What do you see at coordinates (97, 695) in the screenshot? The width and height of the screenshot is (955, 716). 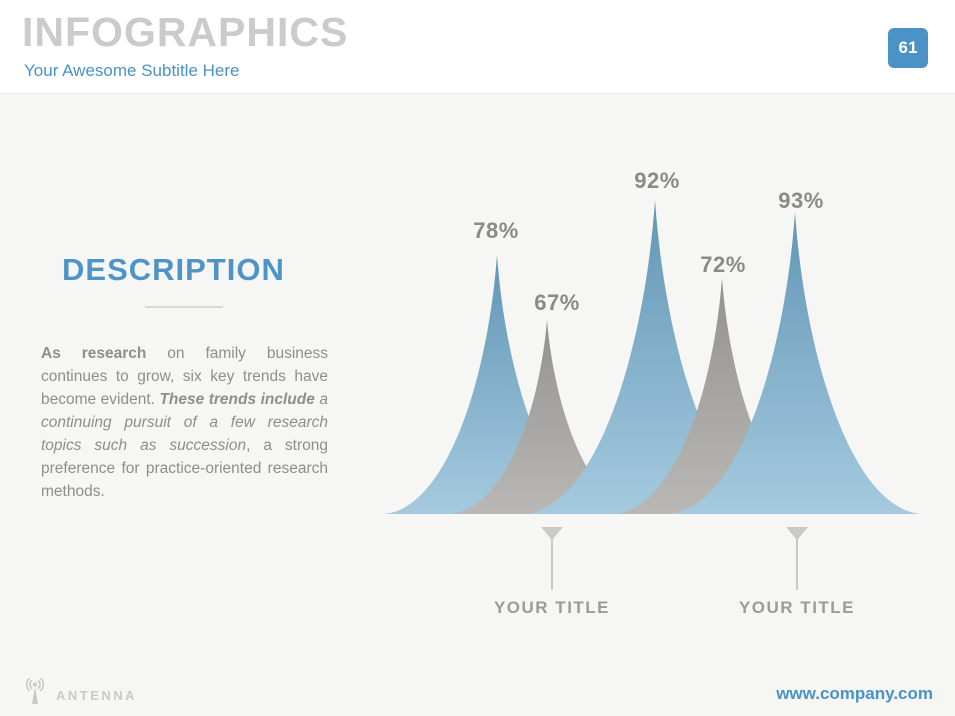 I see `brand-name: ANTENNA` at bounding box center [97, 695].